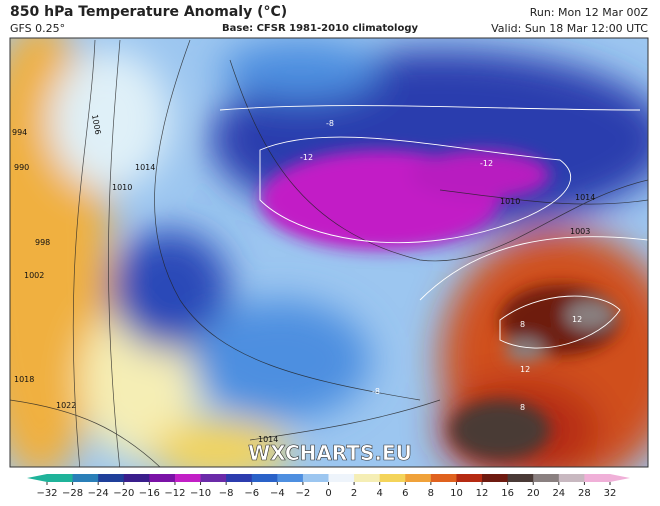 The image size is (660, 506). What do you see at coordinates (226, 493) in the screenshot?
I see `colorbar-tick-label: −8` at bounding box center [226, 493].